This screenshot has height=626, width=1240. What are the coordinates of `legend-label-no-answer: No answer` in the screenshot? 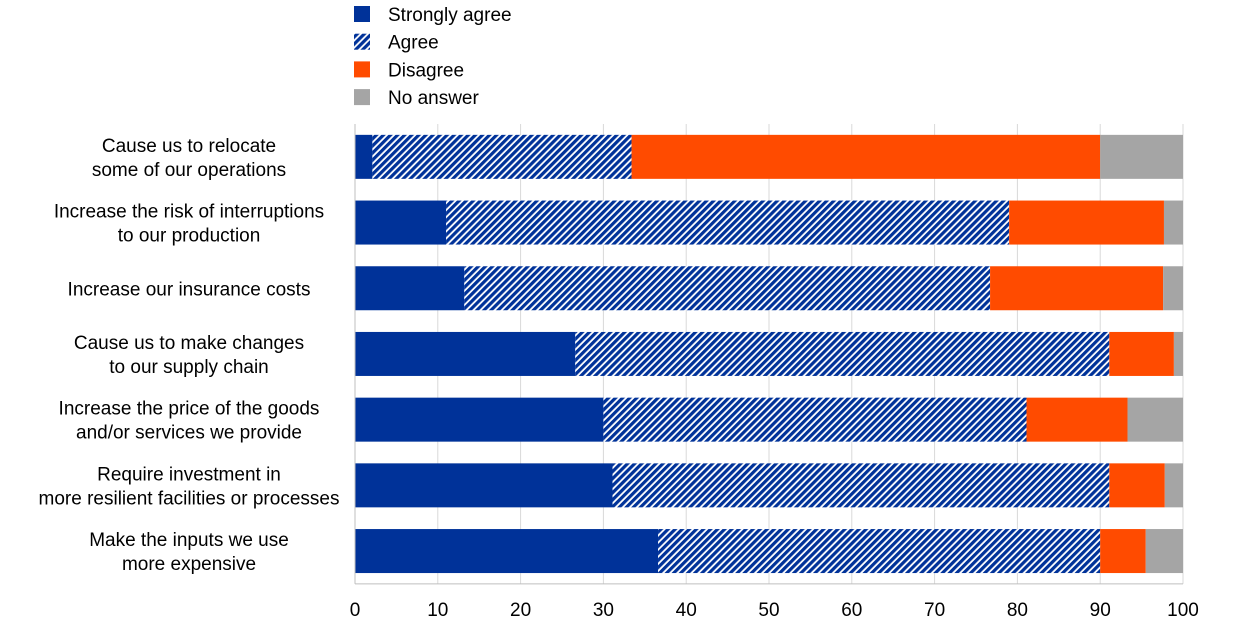 It's located at (433, 98).